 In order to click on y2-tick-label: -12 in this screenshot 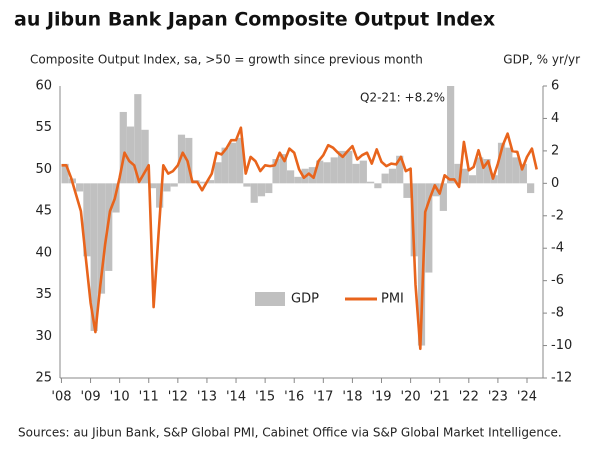, I will do `click(561, 378)`.